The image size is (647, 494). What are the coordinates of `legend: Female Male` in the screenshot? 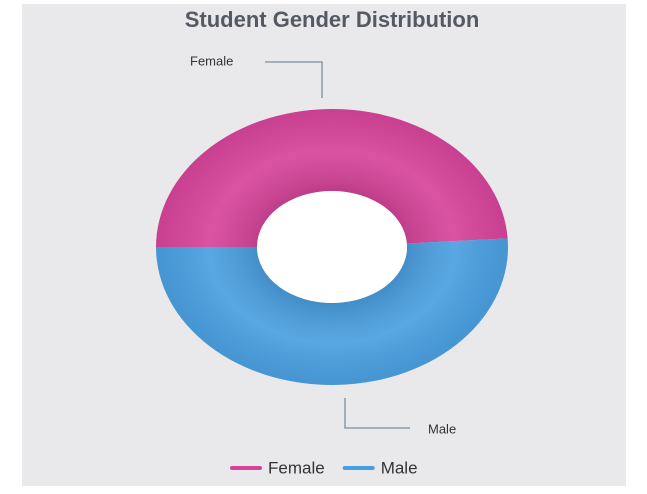 It's located at (324, 467).